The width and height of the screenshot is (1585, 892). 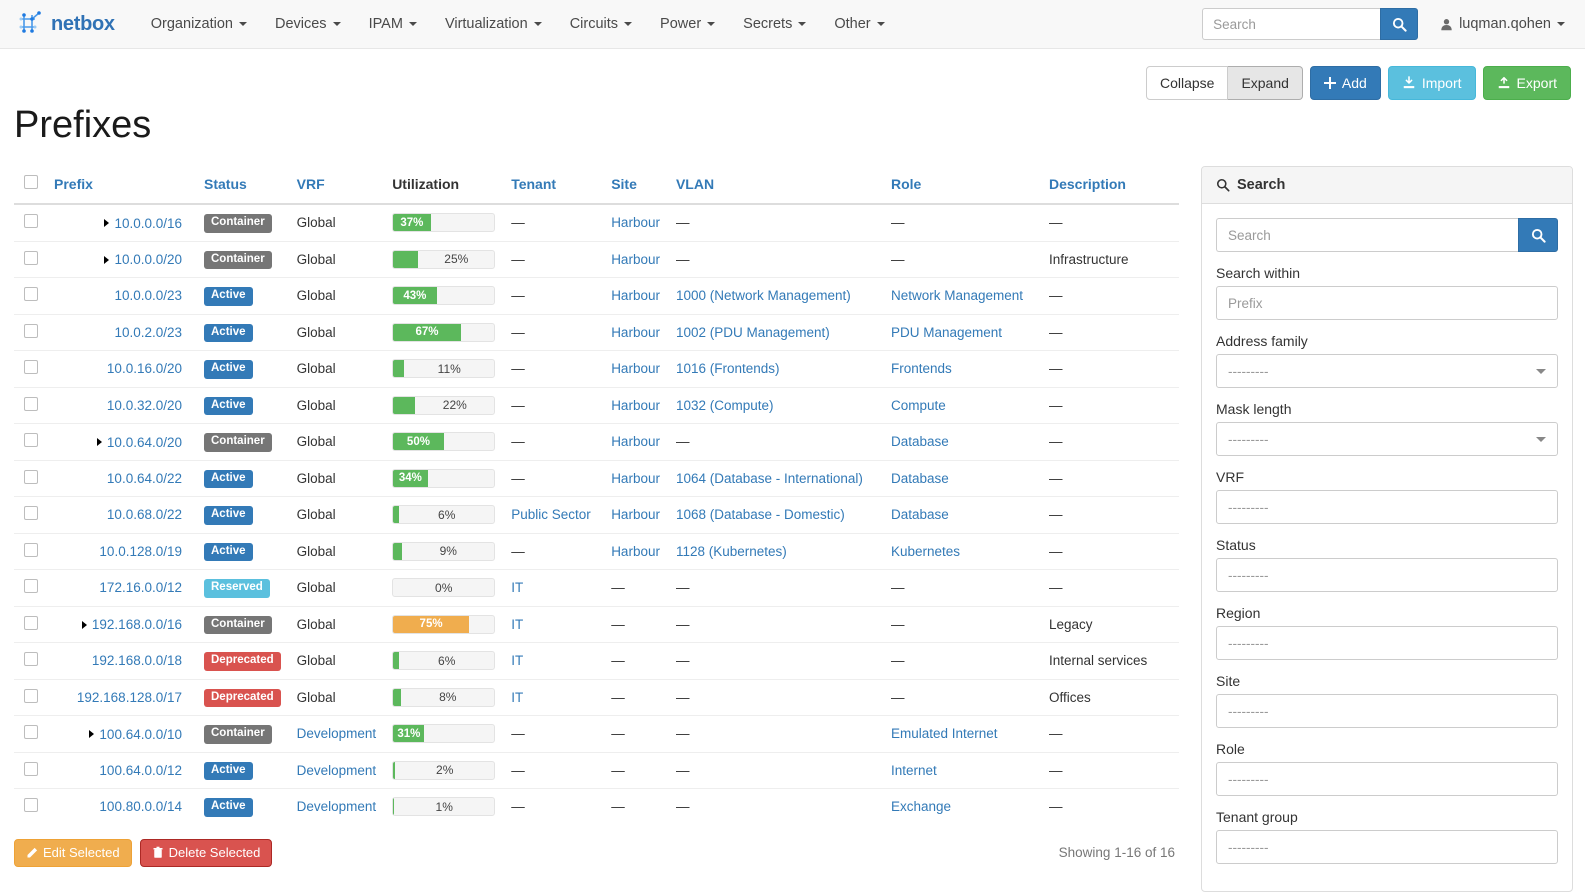 What do you see at coordinates (687, 24) in the screenshot?
I see `nav-item-power: Power` at bounding box center [687, 24].